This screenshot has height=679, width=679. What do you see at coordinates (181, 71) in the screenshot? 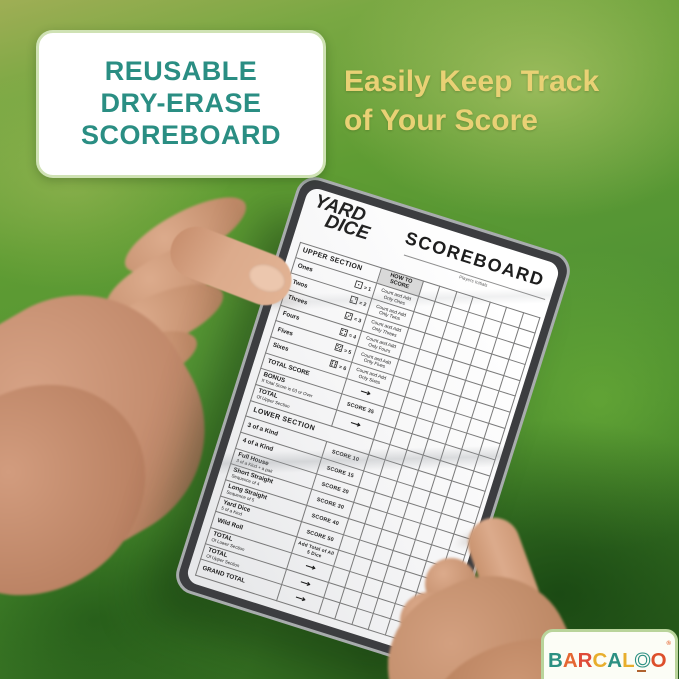
I see `headline-line-1: REUSABLE` at bounding box center [181, 71].